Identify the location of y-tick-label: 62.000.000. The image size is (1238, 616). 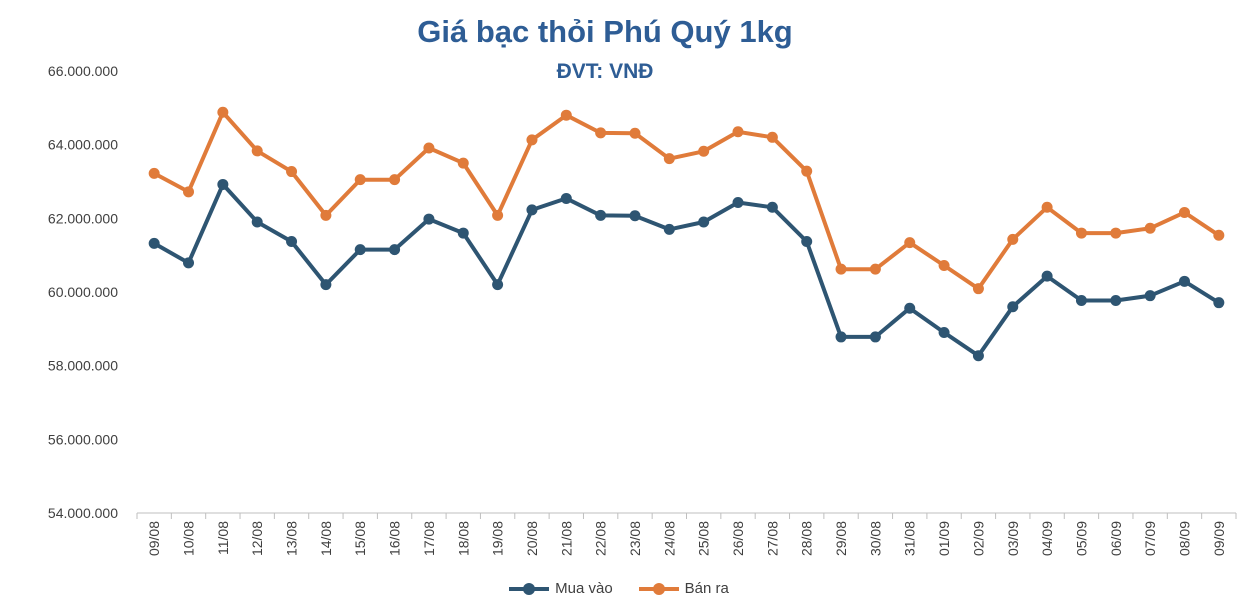
(83, 218).